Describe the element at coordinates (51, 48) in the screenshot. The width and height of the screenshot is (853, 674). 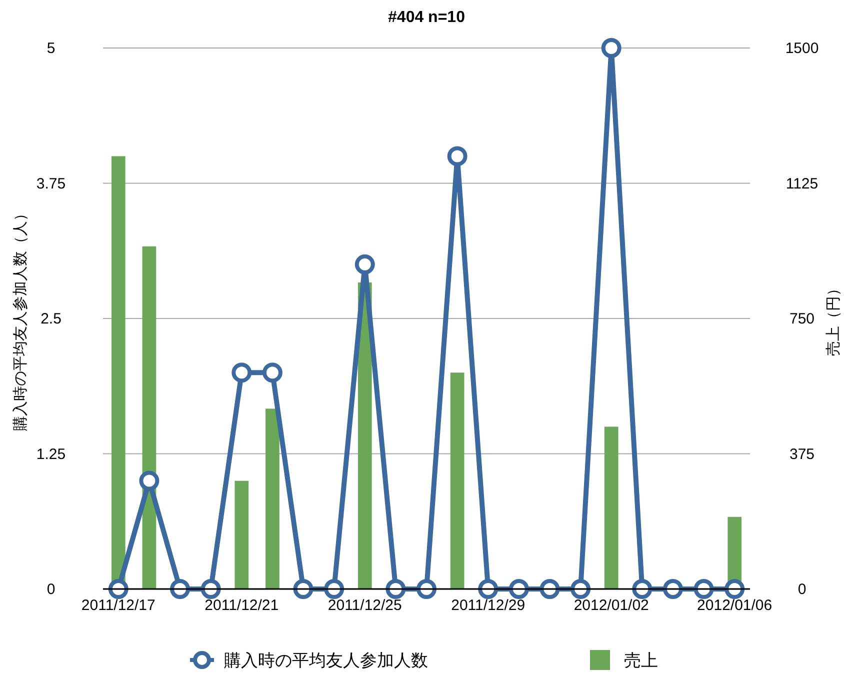
I see `y-tick-label: 5` at that location.